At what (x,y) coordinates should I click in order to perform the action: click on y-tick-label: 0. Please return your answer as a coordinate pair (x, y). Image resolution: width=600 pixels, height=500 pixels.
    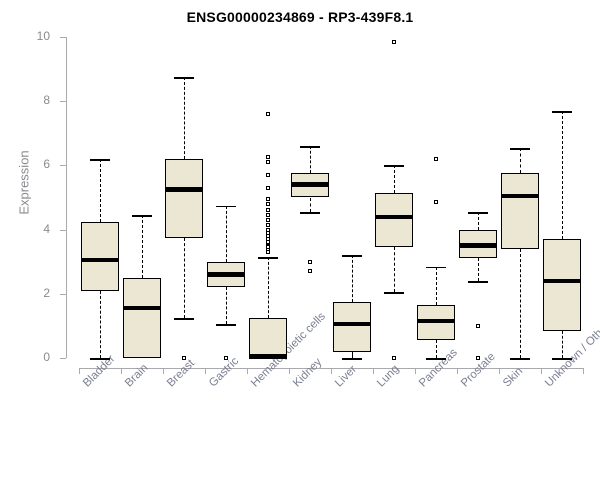
    Looking at the image, I should click on (46, 357).